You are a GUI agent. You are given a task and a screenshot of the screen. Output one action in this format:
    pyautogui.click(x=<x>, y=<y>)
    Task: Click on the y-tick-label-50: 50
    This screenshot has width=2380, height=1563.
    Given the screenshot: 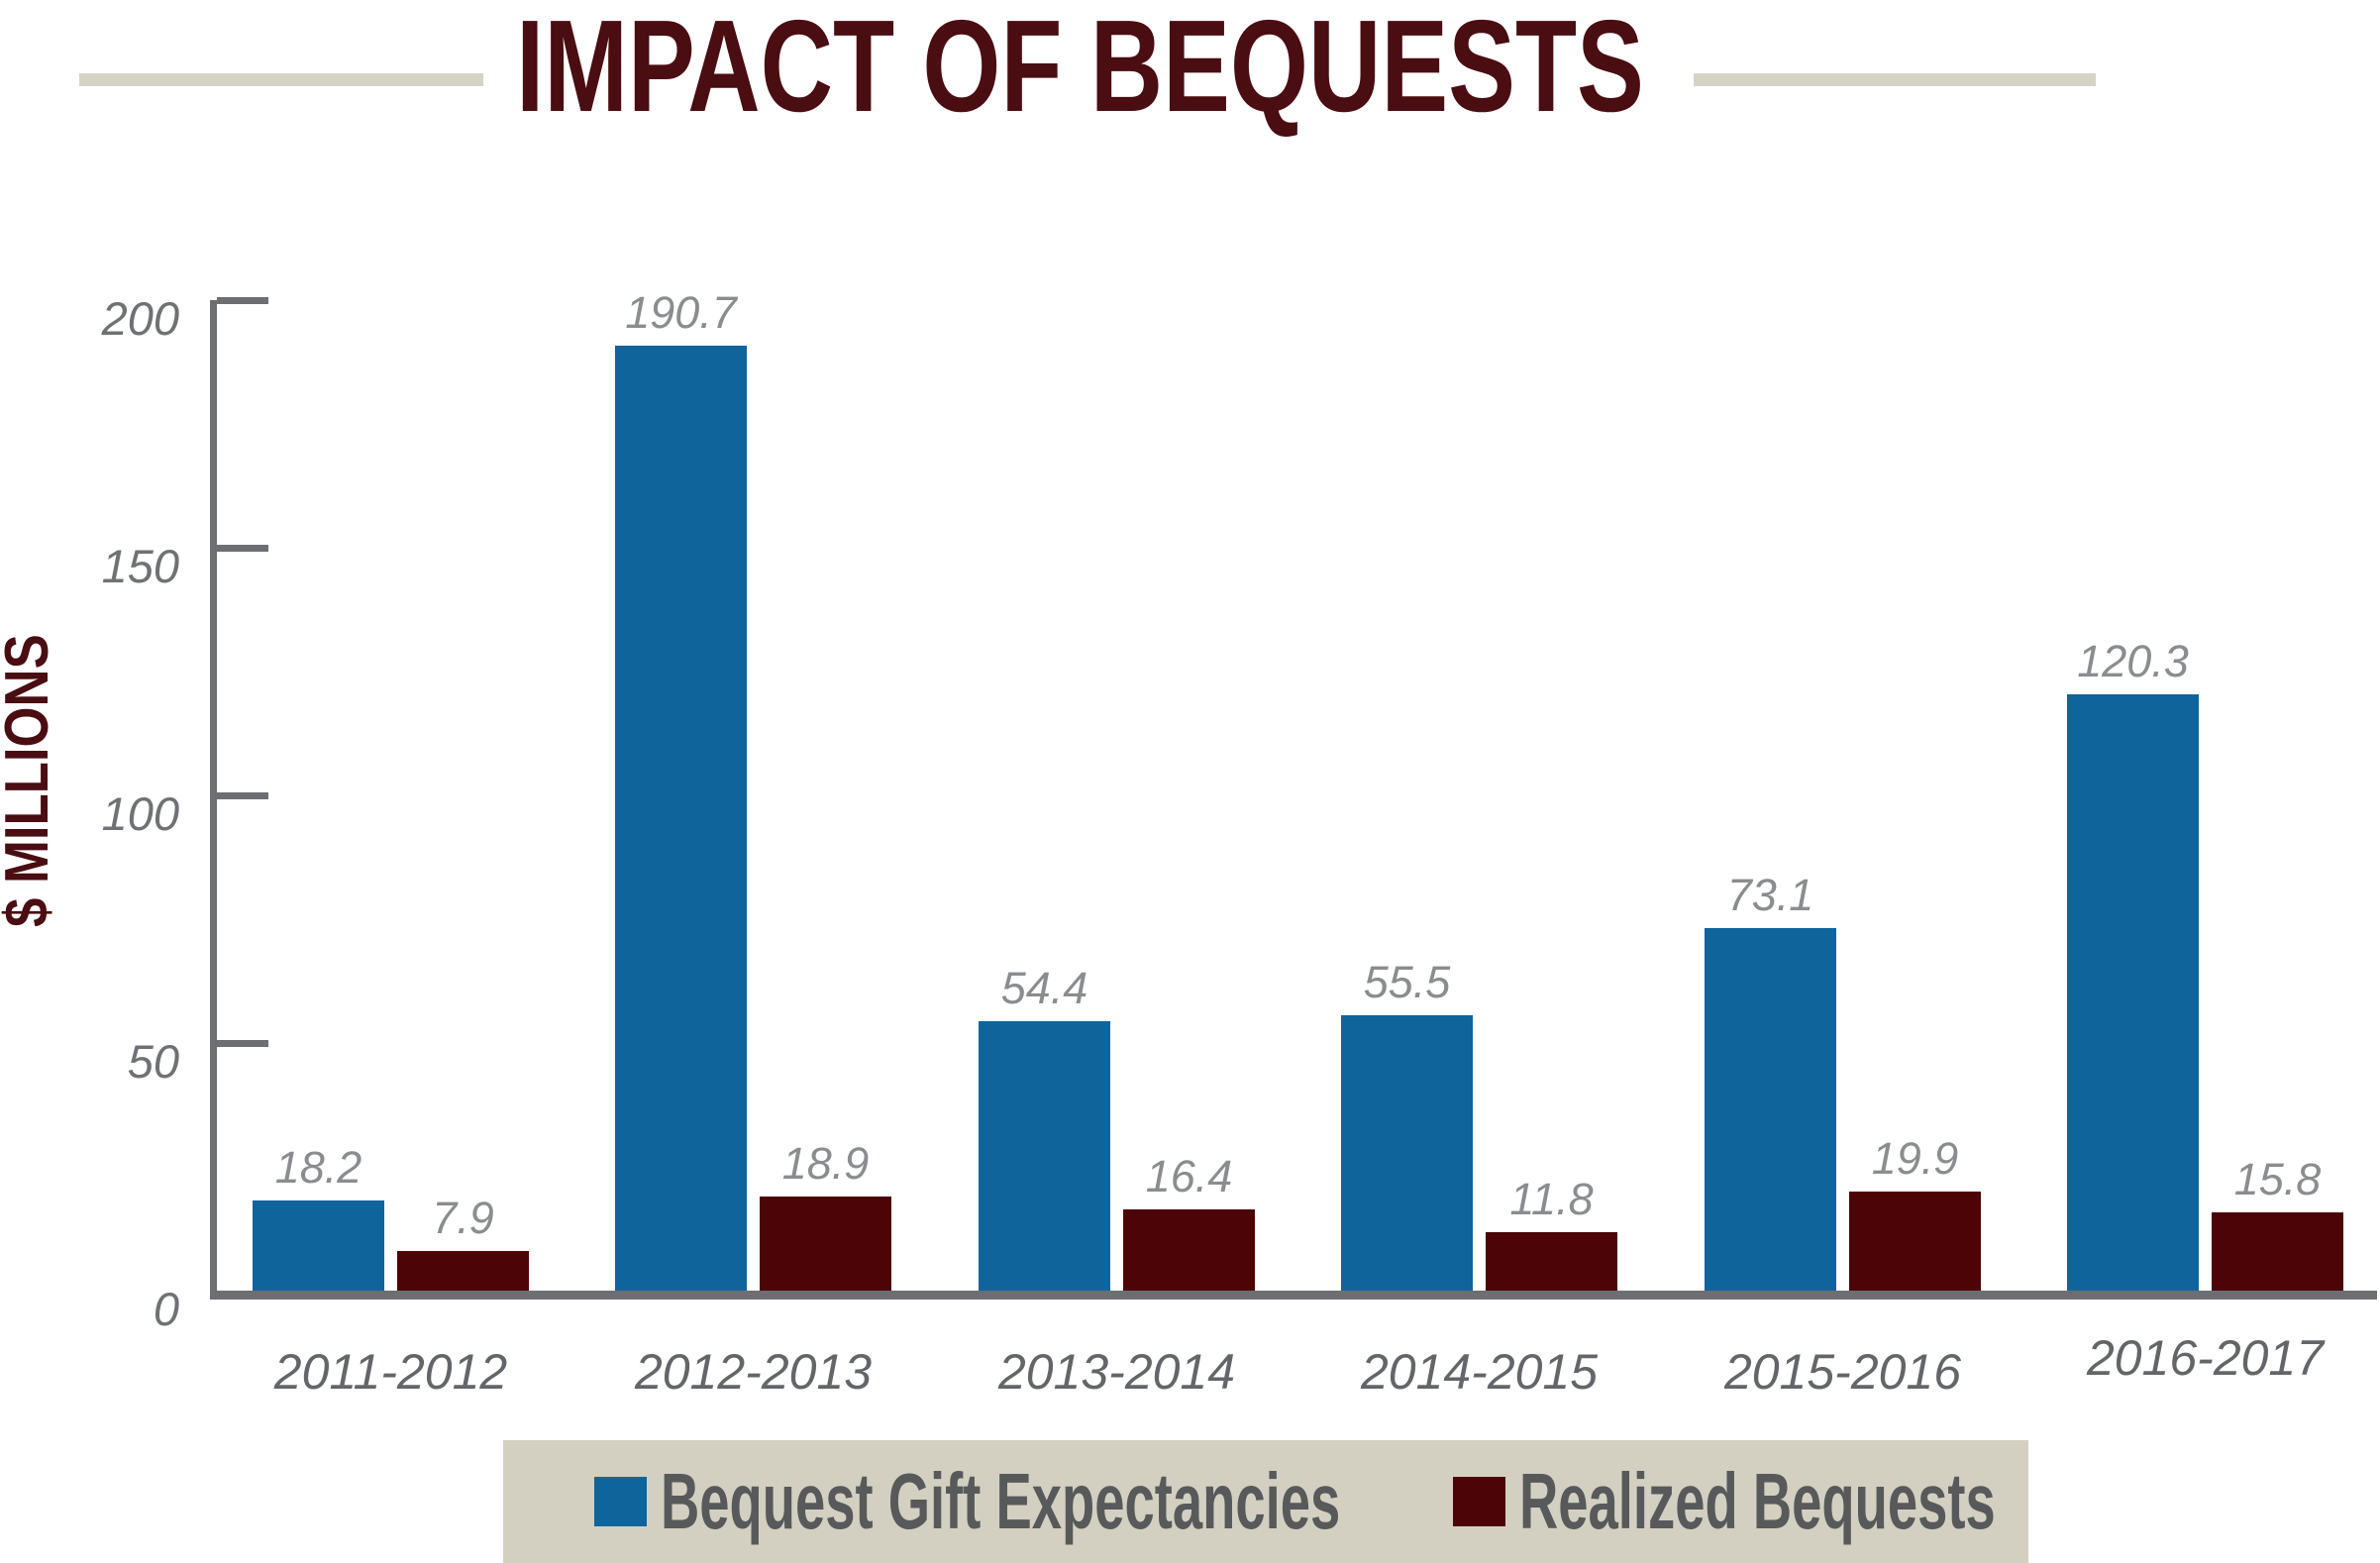 What is the action you would take?
    pyautogui.click(x=153, y=1061)
    